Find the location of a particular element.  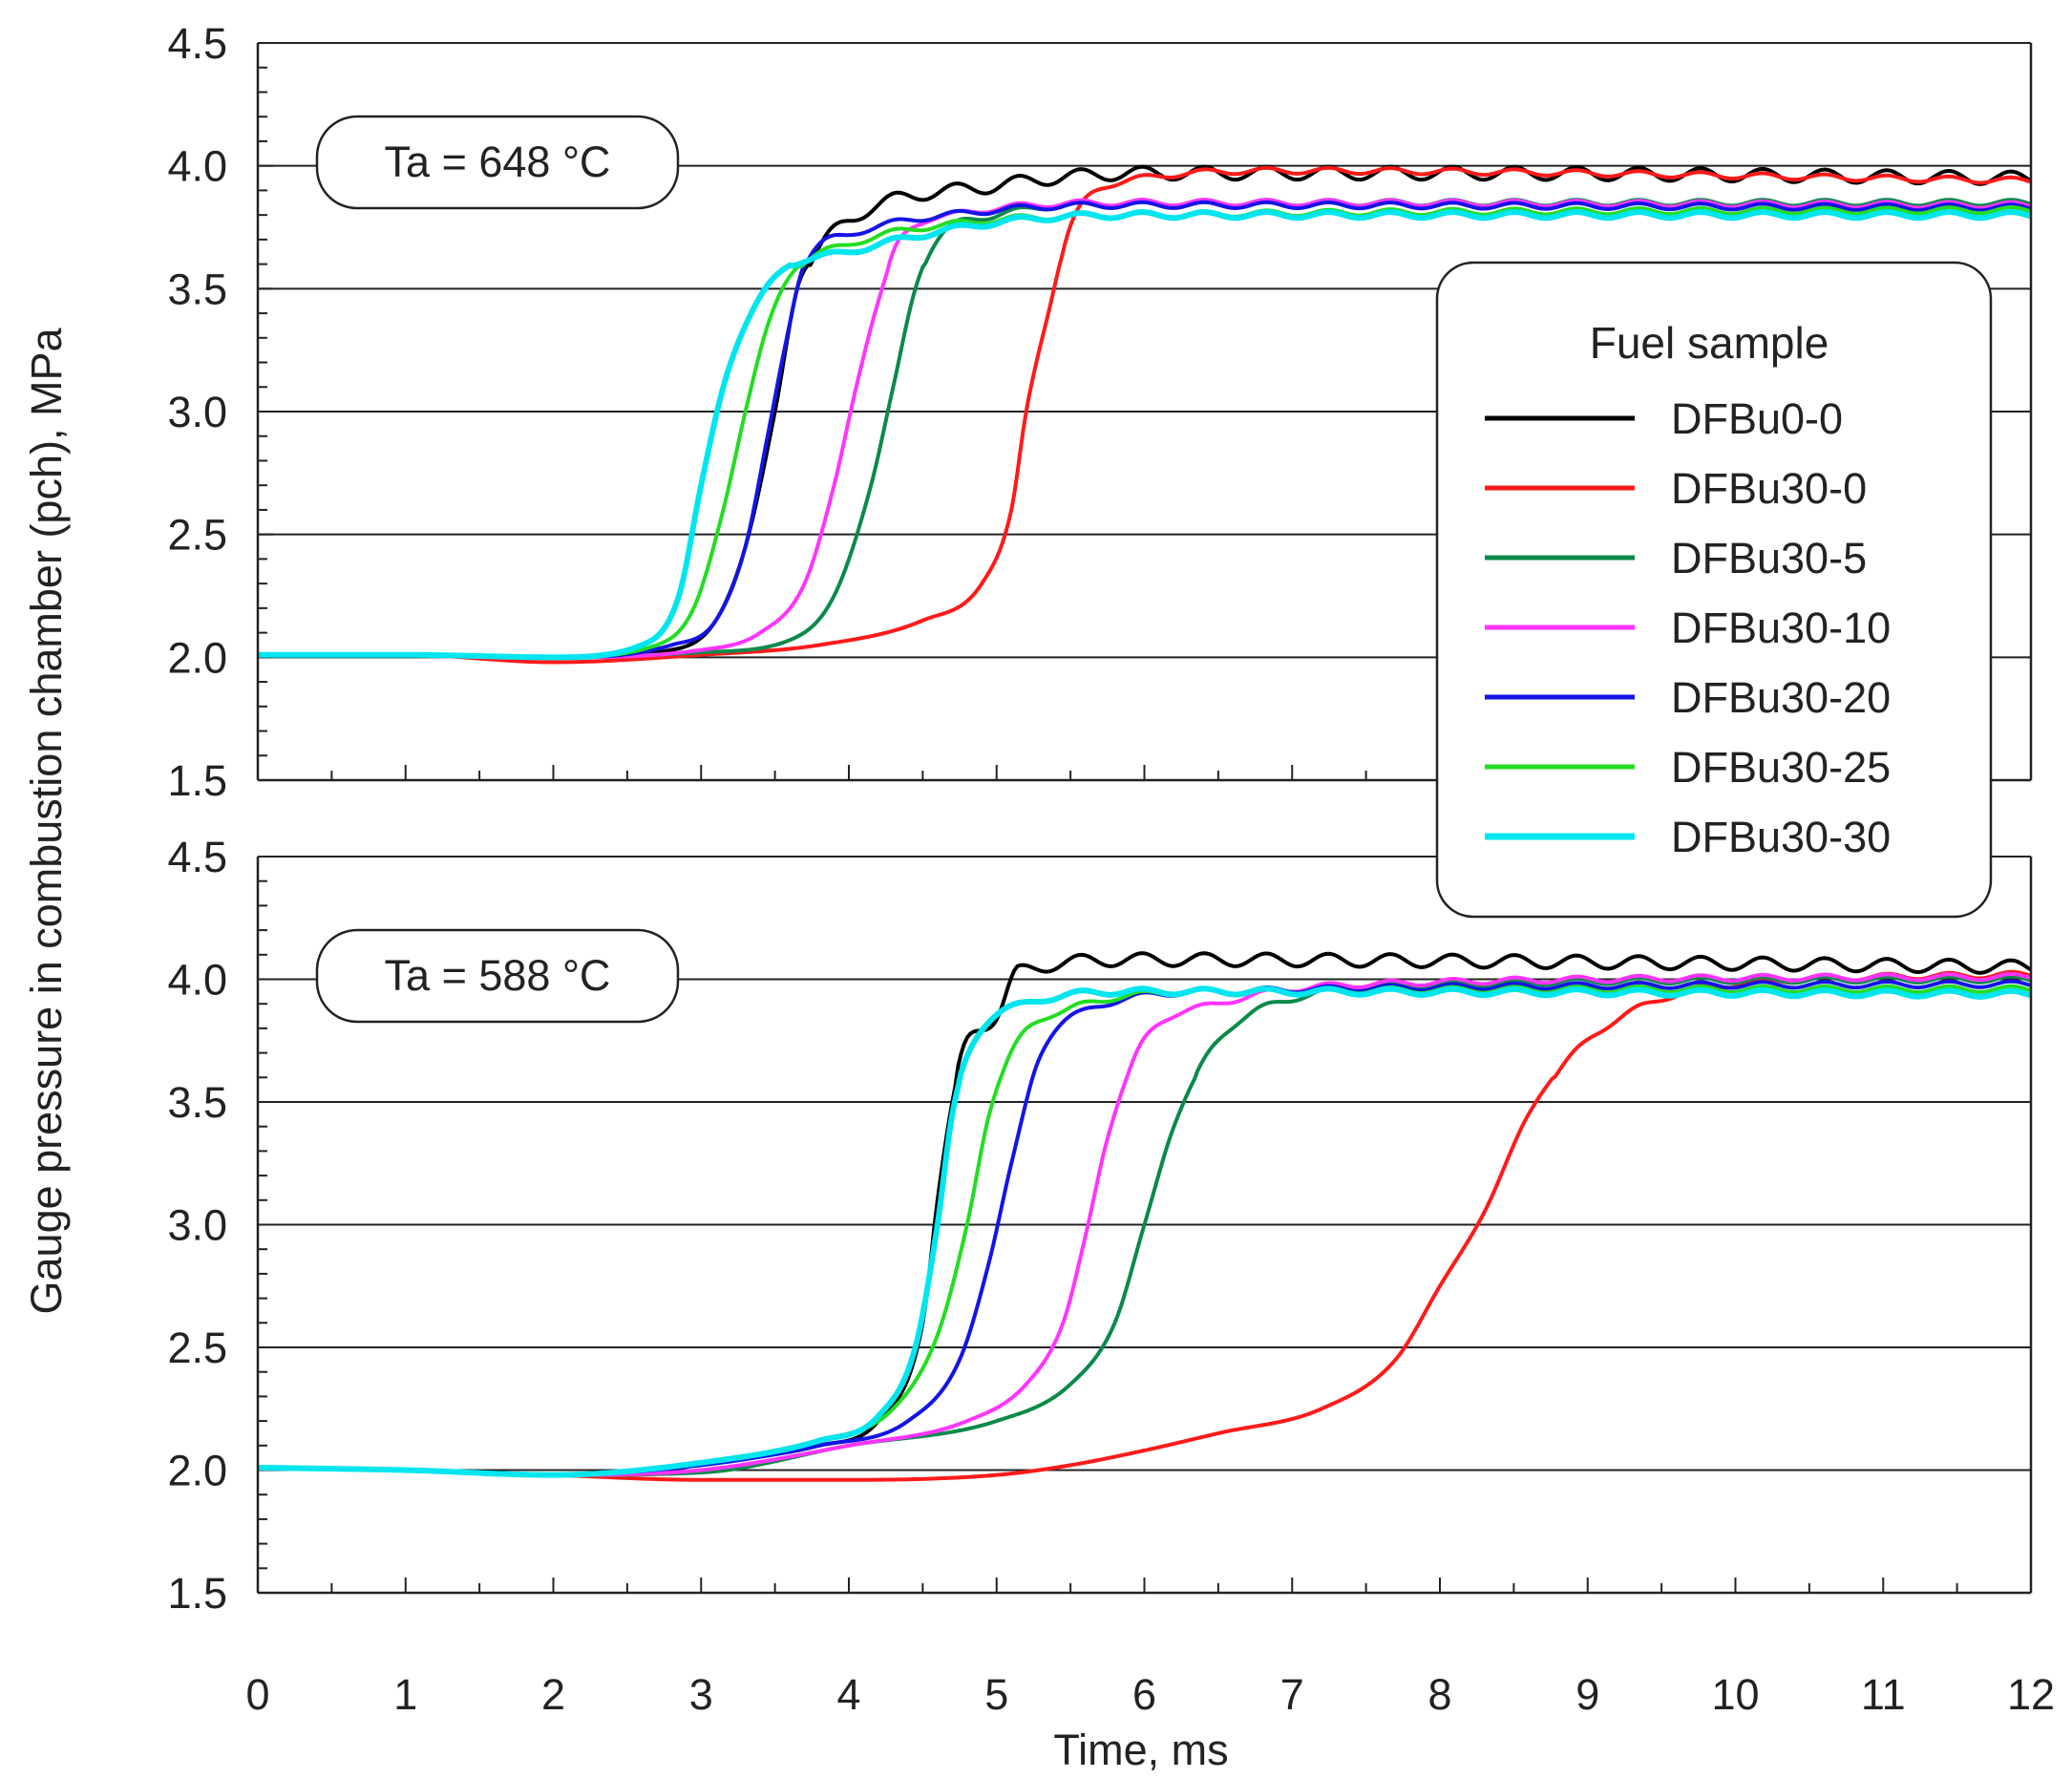

x-tick-label: 12 is located at coordinates (2031, 1695).